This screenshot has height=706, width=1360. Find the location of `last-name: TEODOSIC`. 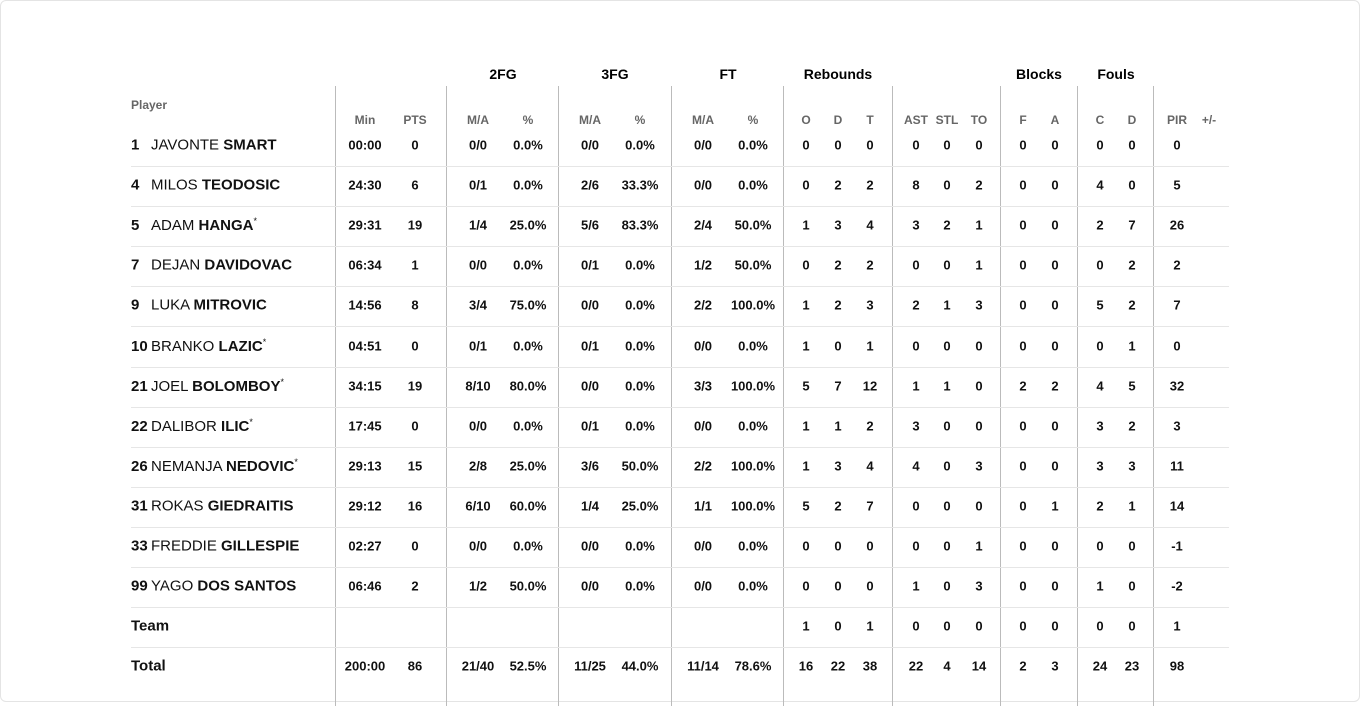

last-name: TEODOSIC is located at coordinates (241, 185).